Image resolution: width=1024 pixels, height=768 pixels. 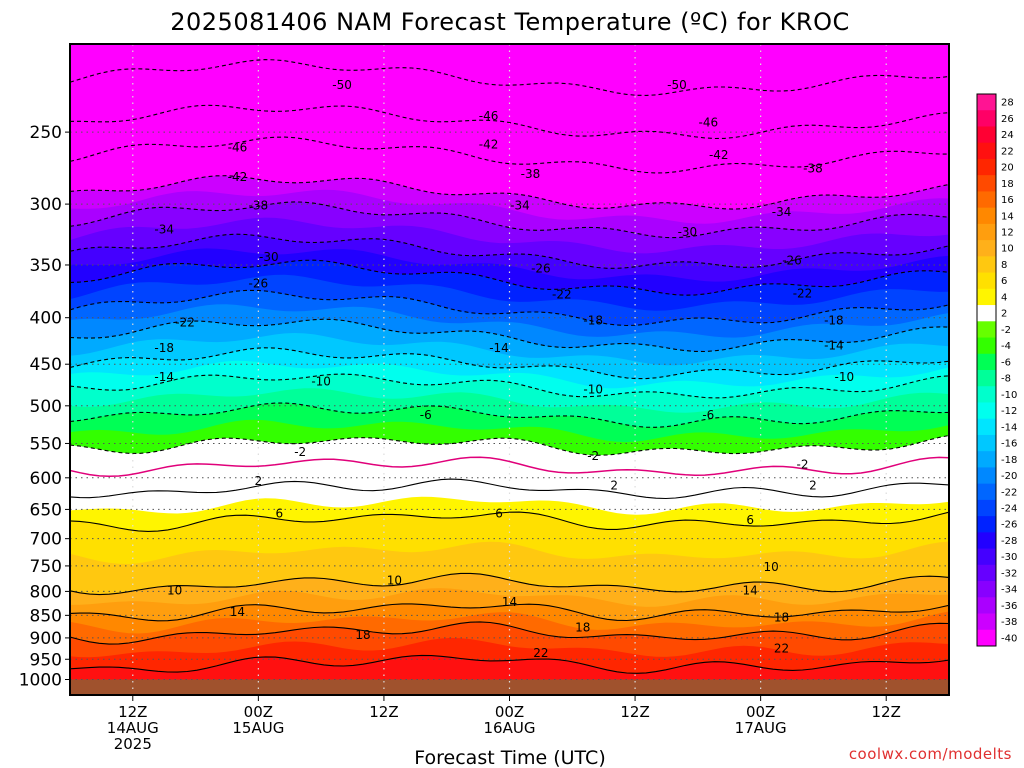 What do you see at coordinates (164, 348) in the screenshot?
I see `contour-label-24: -18` at bounding box center [164, 348].